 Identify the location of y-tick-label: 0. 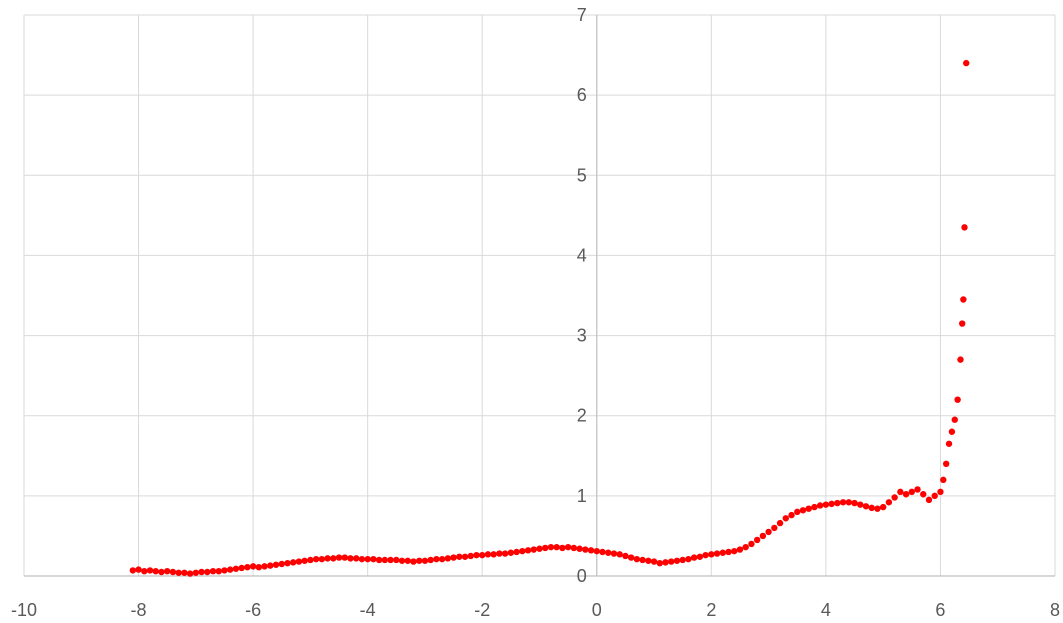
(582, 576).